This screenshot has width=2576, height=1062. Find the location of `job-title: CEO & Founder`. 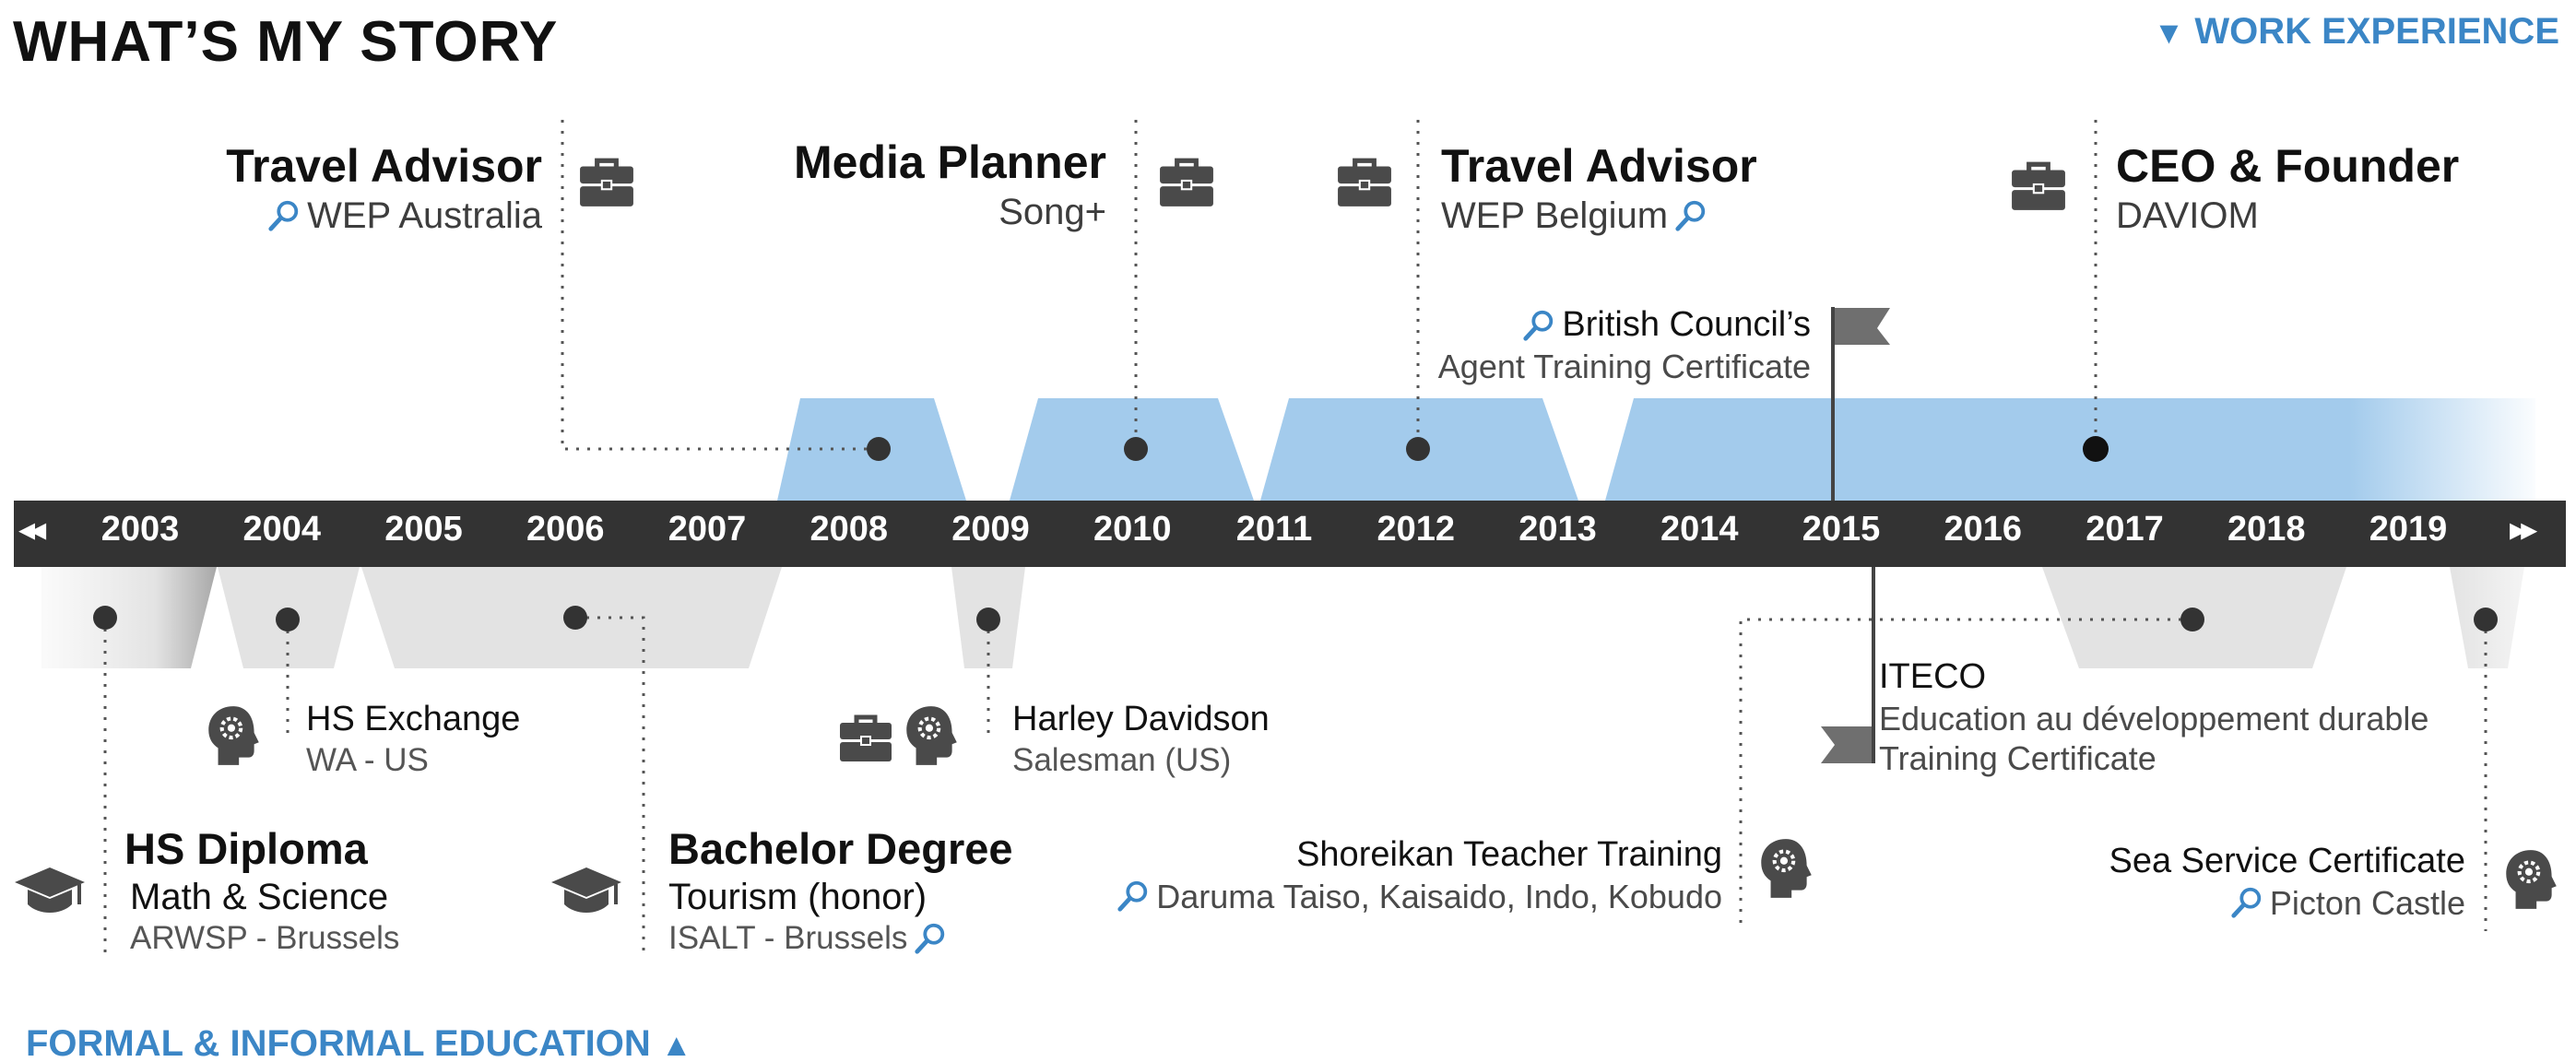

job-title: CEO & Founder is located at coordinates (2288, 166).